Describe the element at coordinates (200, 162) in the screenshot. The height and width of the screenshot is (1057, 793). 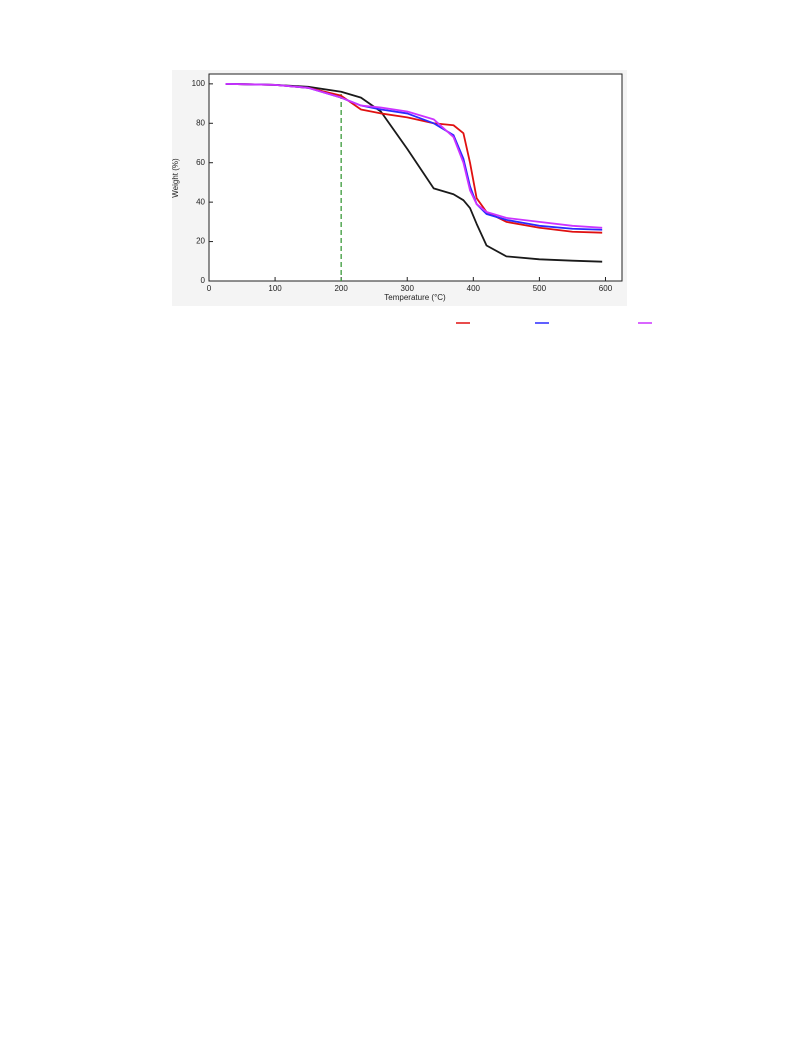
I see `y-tick-label: 60` at that location.